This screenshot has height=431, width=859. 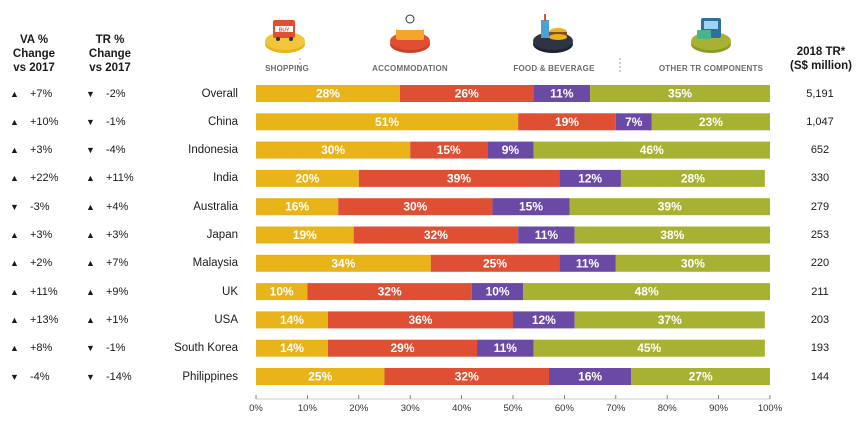 What do you see at coordinates (117, 319) in the screenshot?
I see `tr-change-value: +1%` at bounding box center [117, 319].